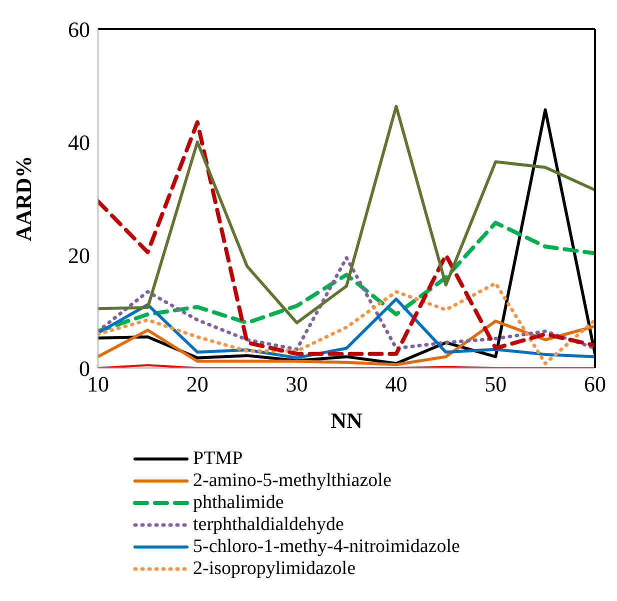 This screenshot has height=601, width=617. What do you see at coordinates (595, 384) in the screenshot?
I see `x-tick-label: 60` at bounding box center [595, 384].